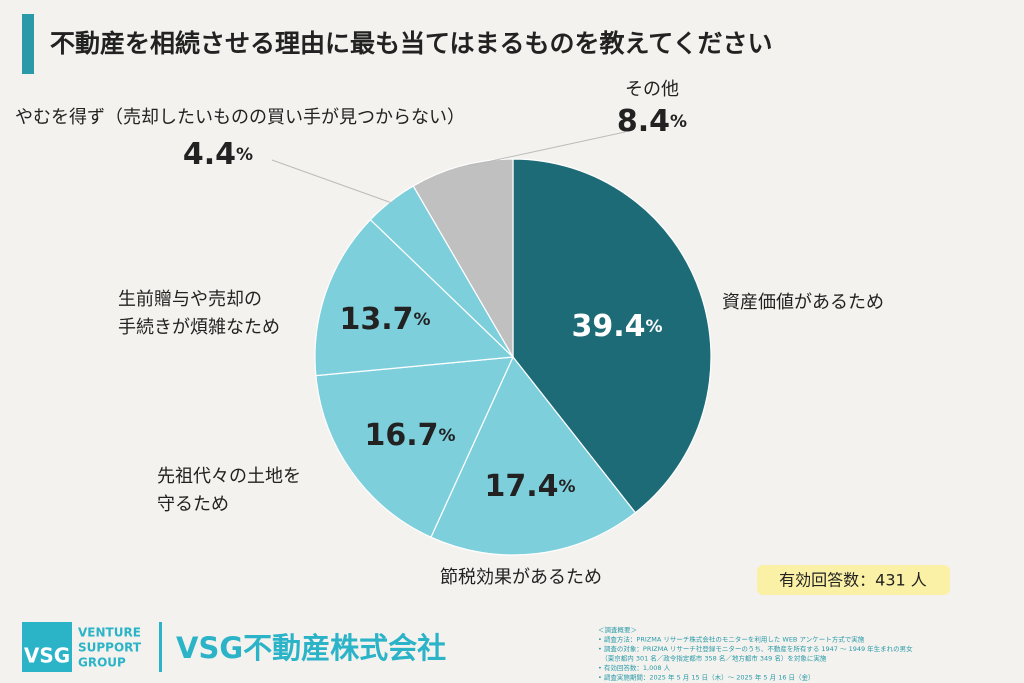 The height and width of the screenshot is (683, 1024). I want to click on company-name: VSG不動産株式会社, so click(311, 648).